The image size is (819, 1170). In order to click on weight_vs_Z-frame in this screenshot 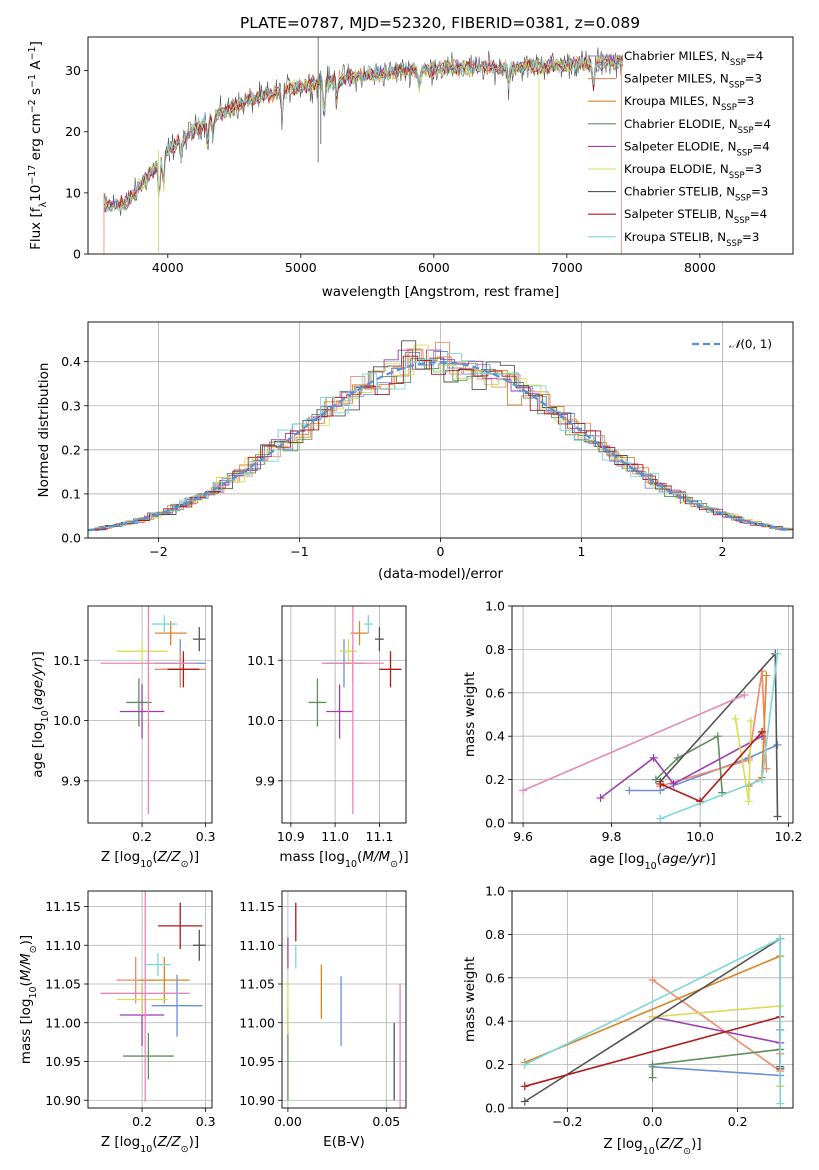, I will do `click(652, 999)`.